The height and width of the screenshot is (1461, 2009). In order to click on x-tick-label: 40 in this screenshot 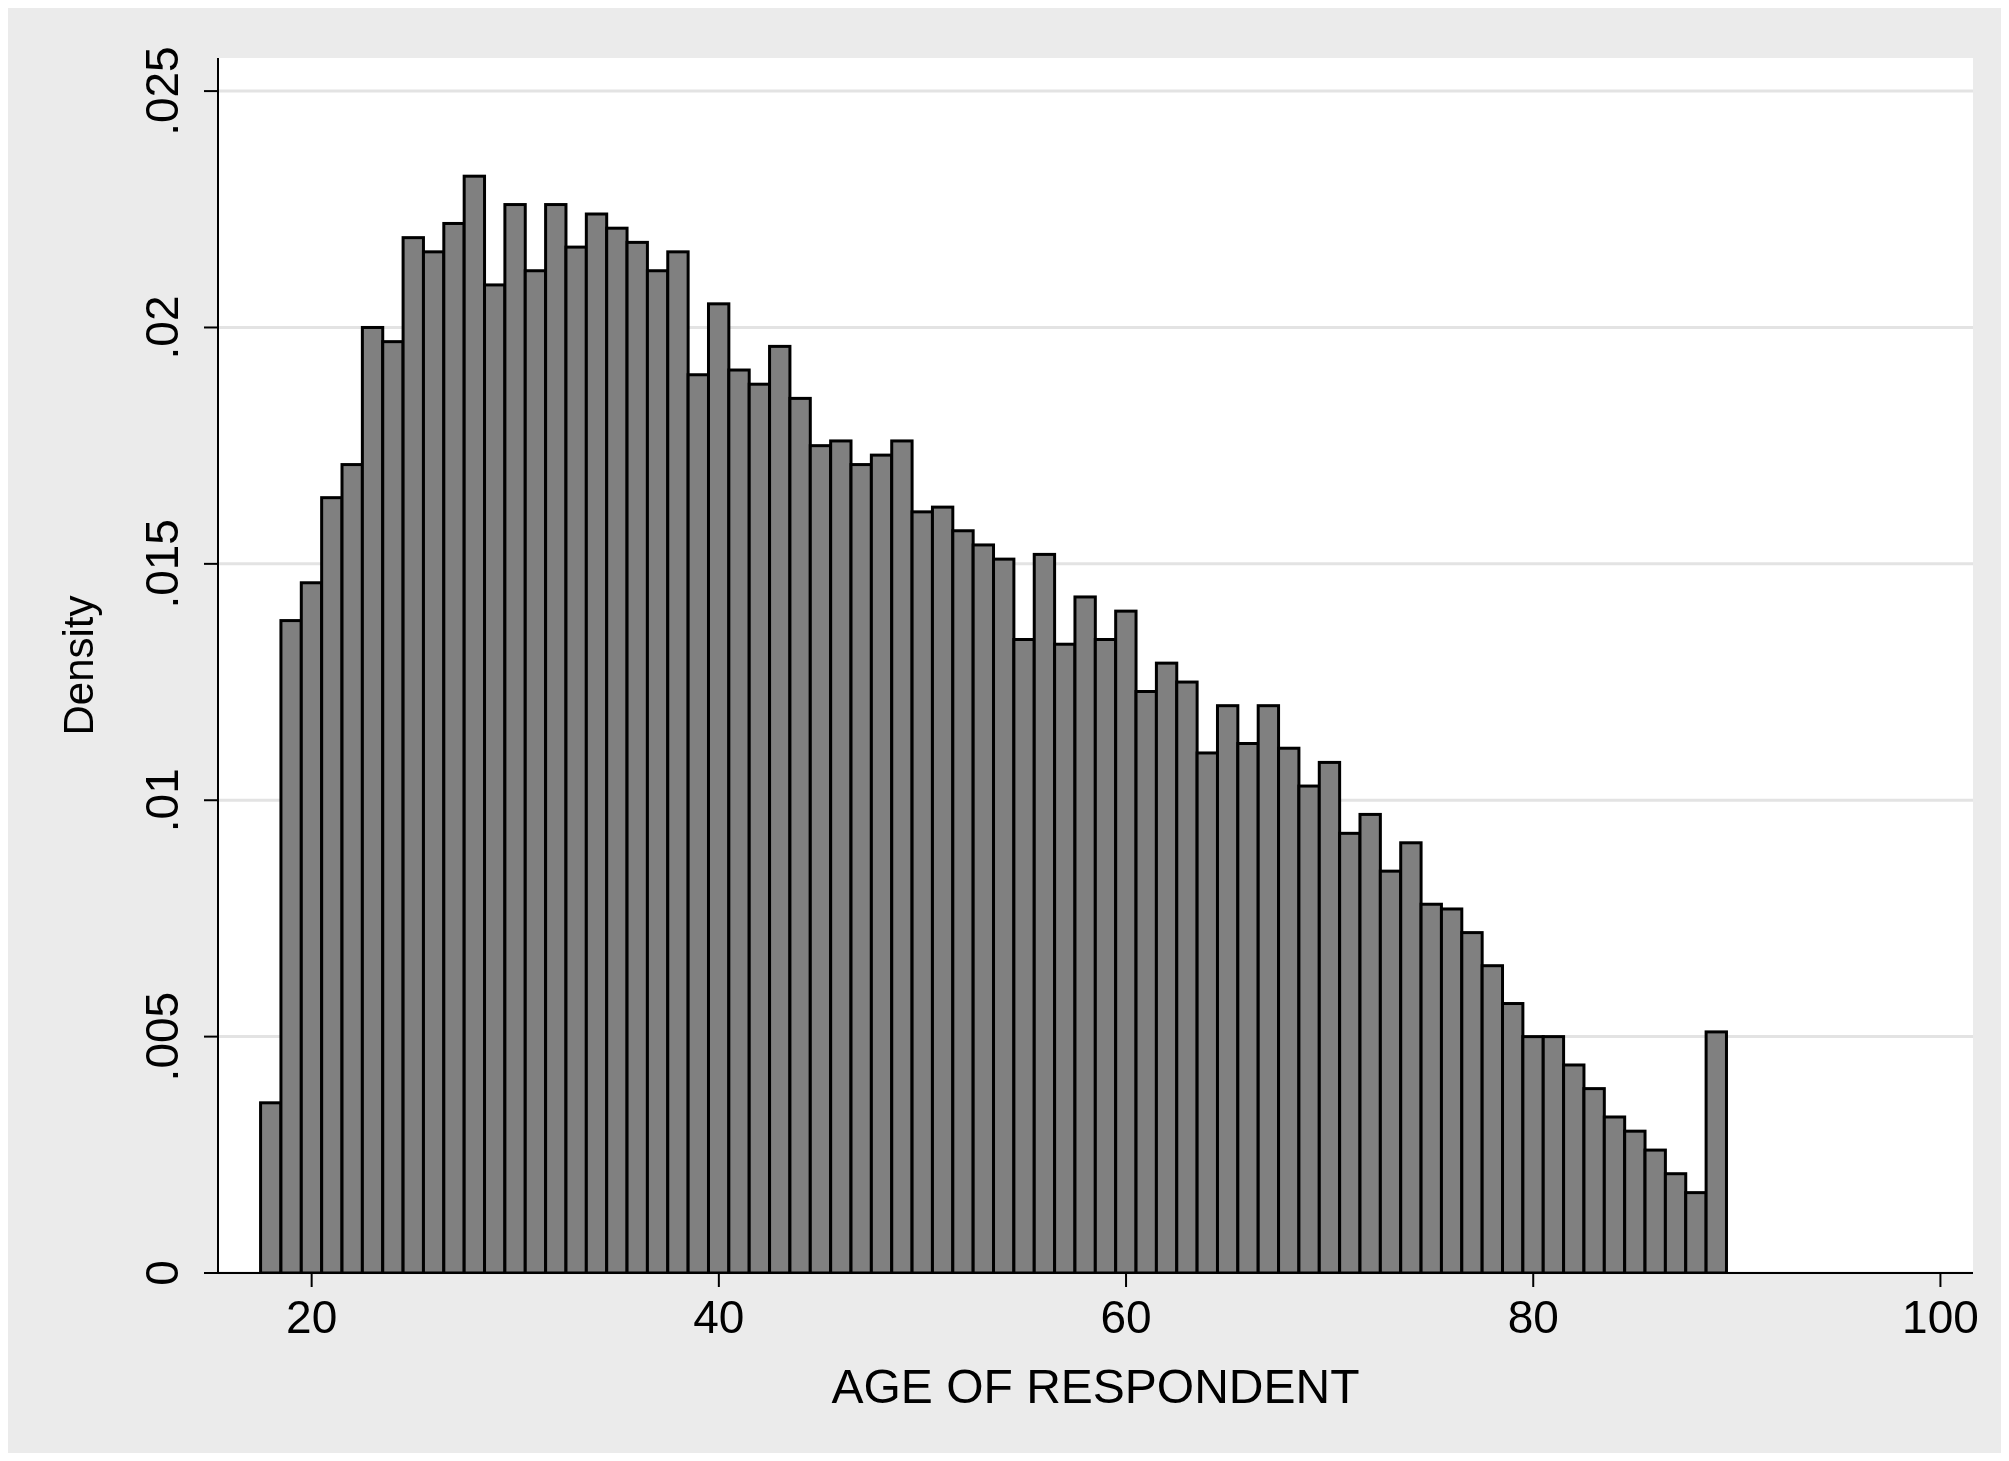, I will do `click(719, 1316)`.